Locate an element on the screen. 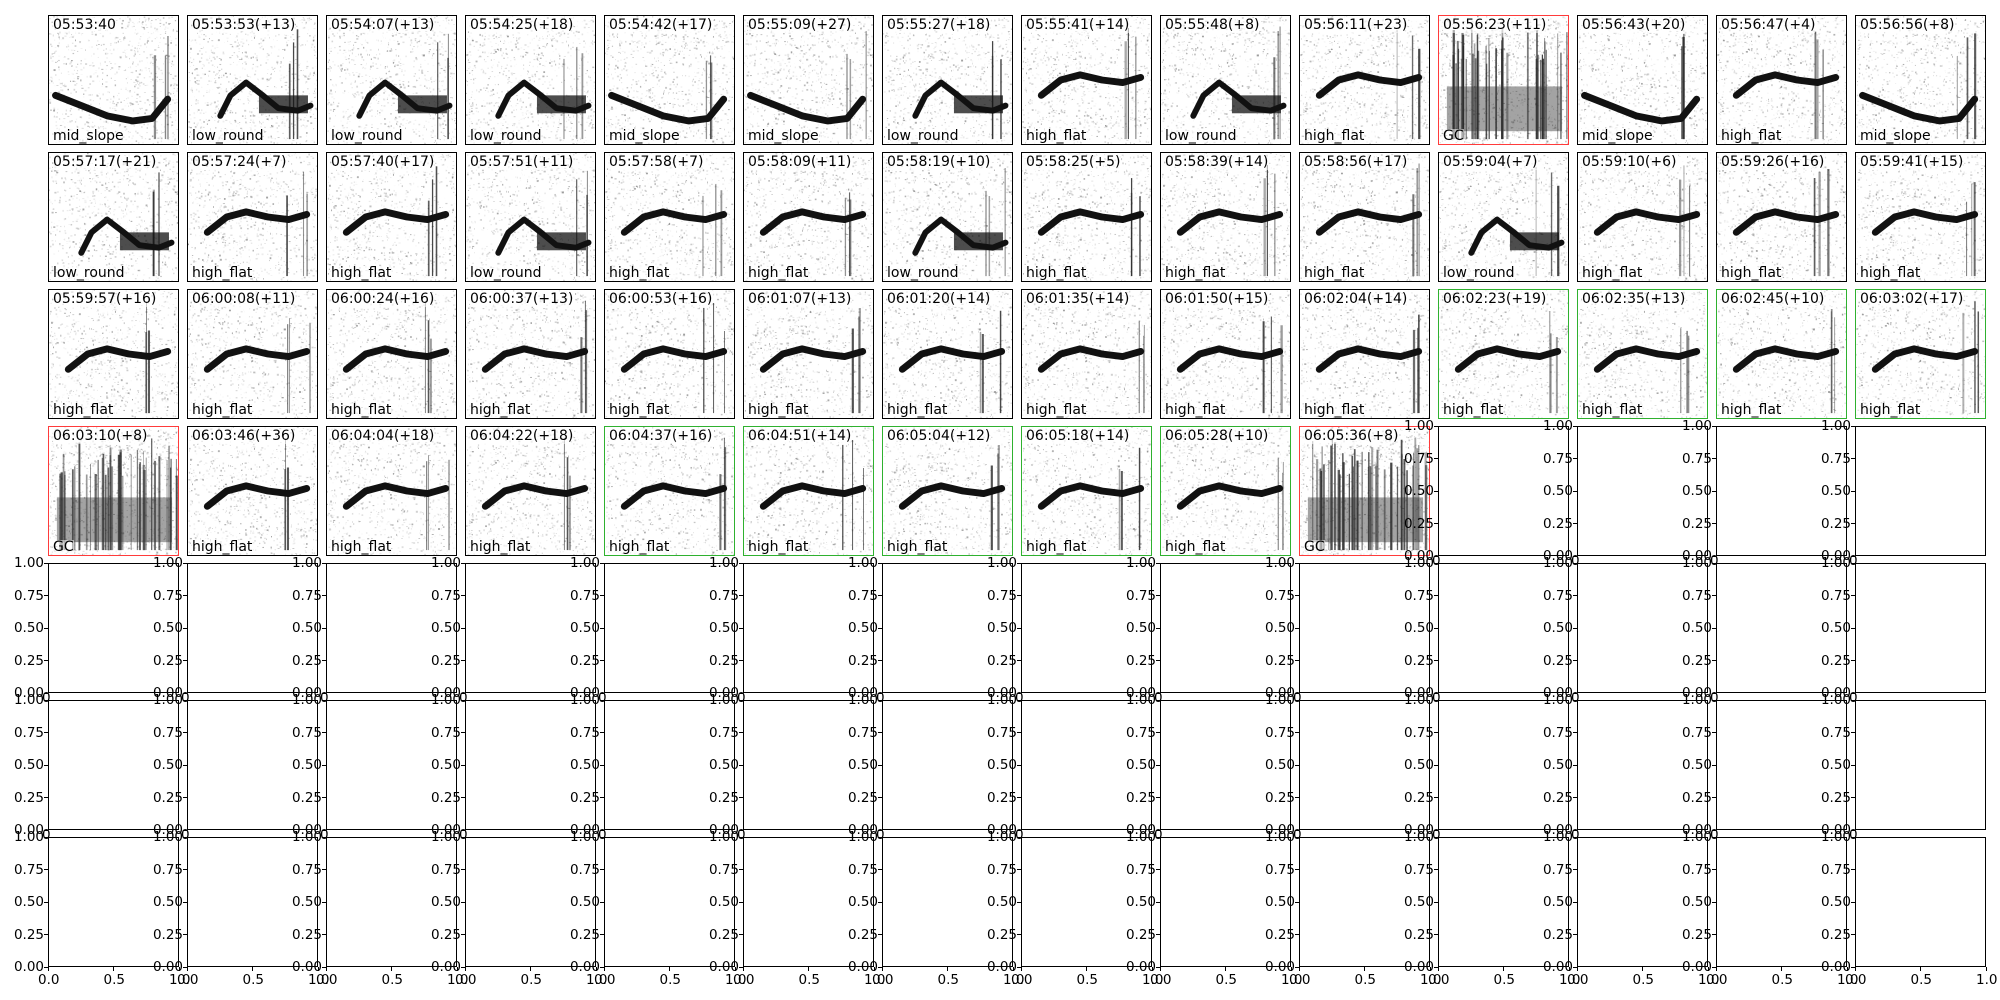 This screenshot has width=2000, height=1000. spectrogram-panel: 05:56:11(+23) high_flat is located at coordinates (1364, 80).